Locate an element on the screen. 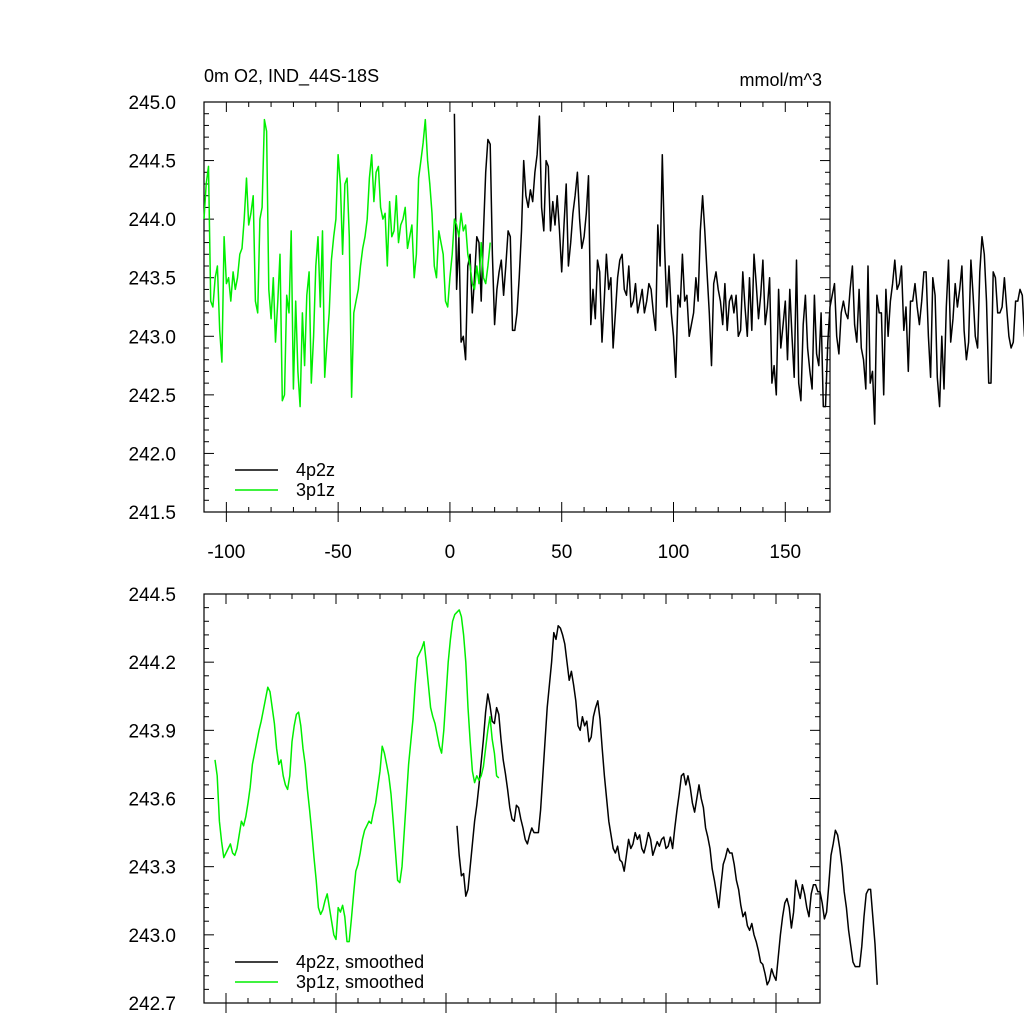 This screenshot has height=1024, width=1024. y-tick-label: 244.0 is located at coordinates (152, 220).